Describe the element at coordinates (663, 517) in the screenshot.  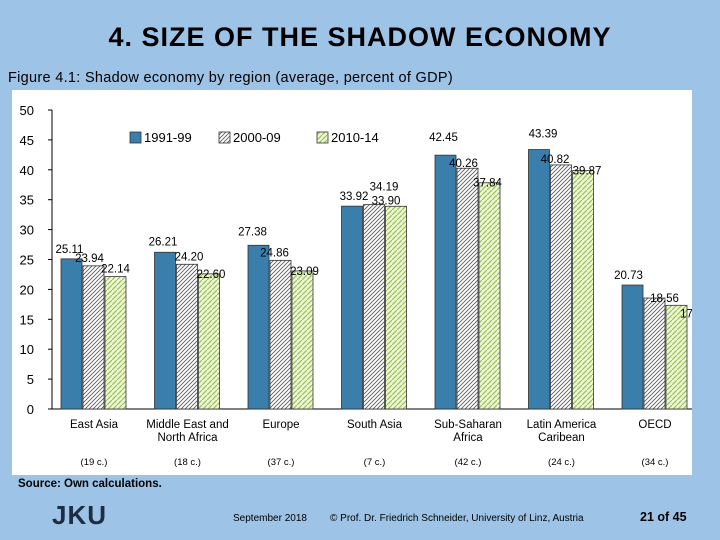
I see `page-number: 21 of 45` at that location.